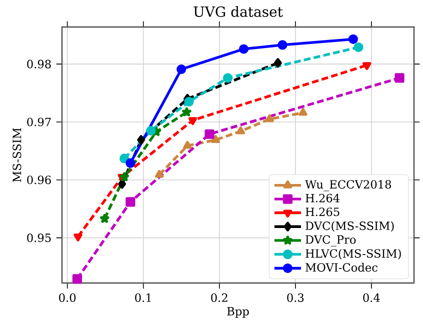 The height and width of the screenshot is (334, 423). What do you see at coordinates (331, 240) in the screenshot?
I see `legend-label: DVC_Pro` at bounding box center [331, 240].